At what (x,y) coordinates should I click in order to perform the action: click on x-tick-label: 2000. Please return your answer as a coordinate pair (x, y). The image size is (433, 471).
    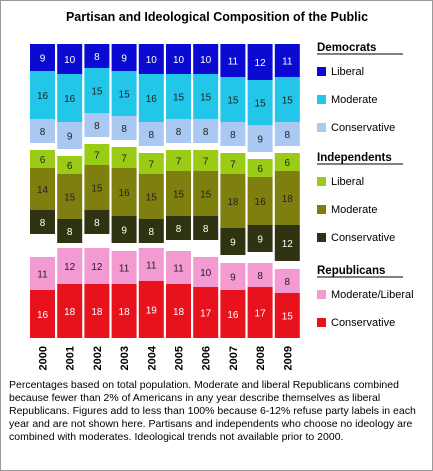
    Looking at the image, I should click on (44, 358).